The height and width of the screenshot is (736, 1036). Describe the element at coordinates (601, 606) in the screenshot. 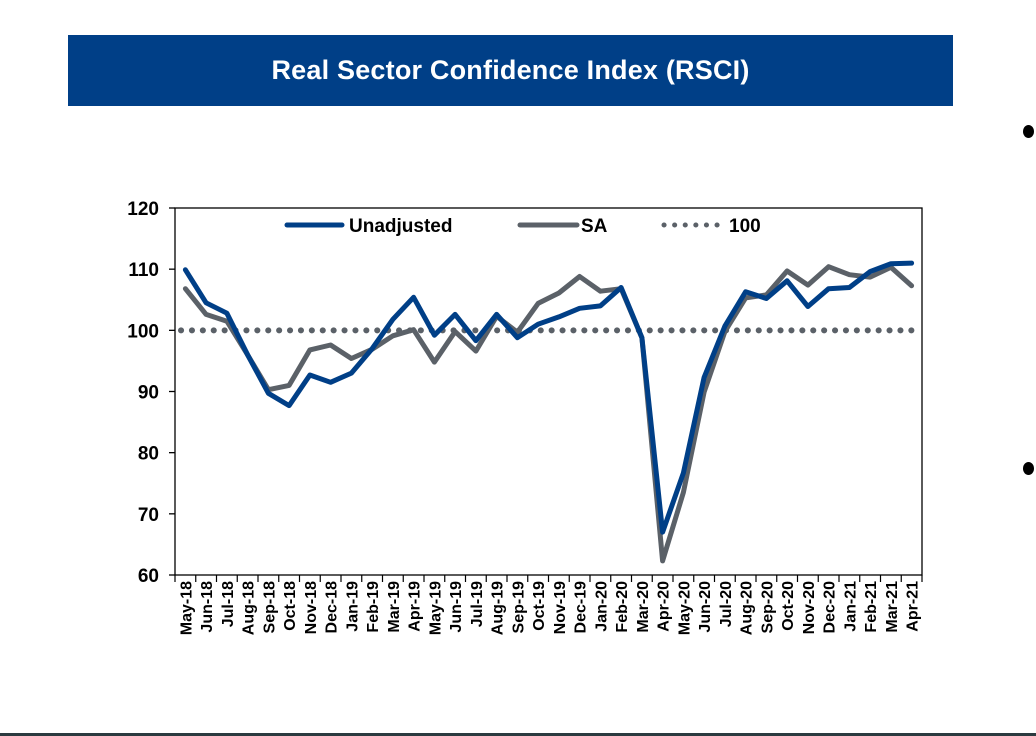

I see `x-tick-label: Jan-20` at that location.